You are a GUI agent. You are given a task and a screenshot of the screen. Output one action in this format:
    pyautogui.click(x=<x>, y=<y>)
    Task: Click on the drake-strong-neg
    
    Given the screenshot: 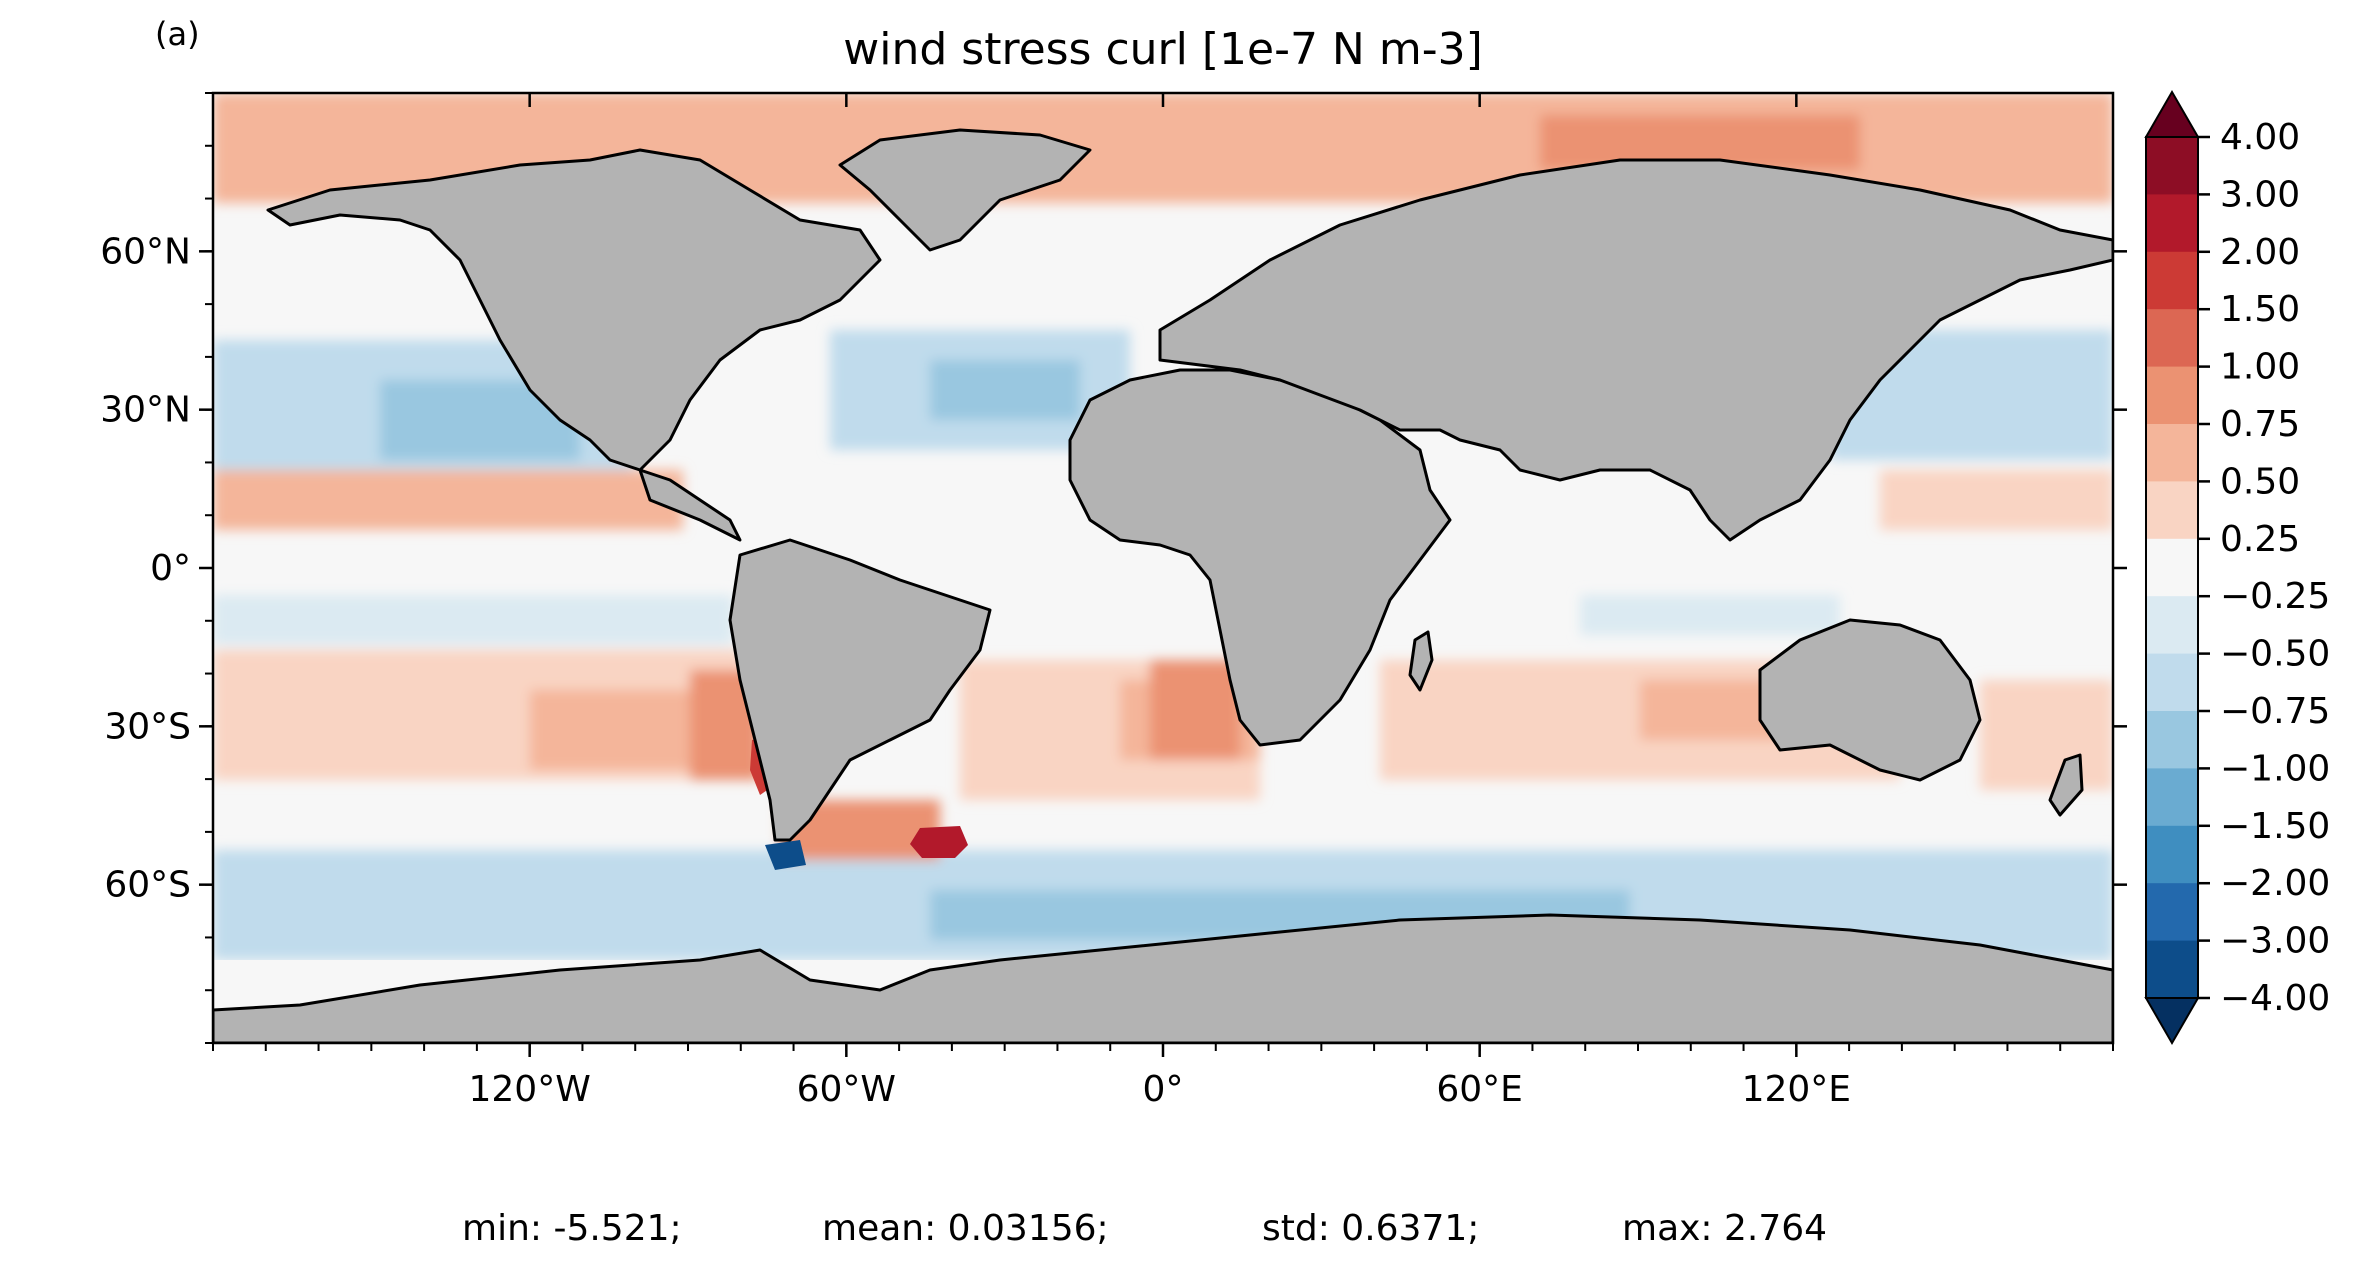 What is the action you would take?
    pyautogui.click(x=785, y=855)
    